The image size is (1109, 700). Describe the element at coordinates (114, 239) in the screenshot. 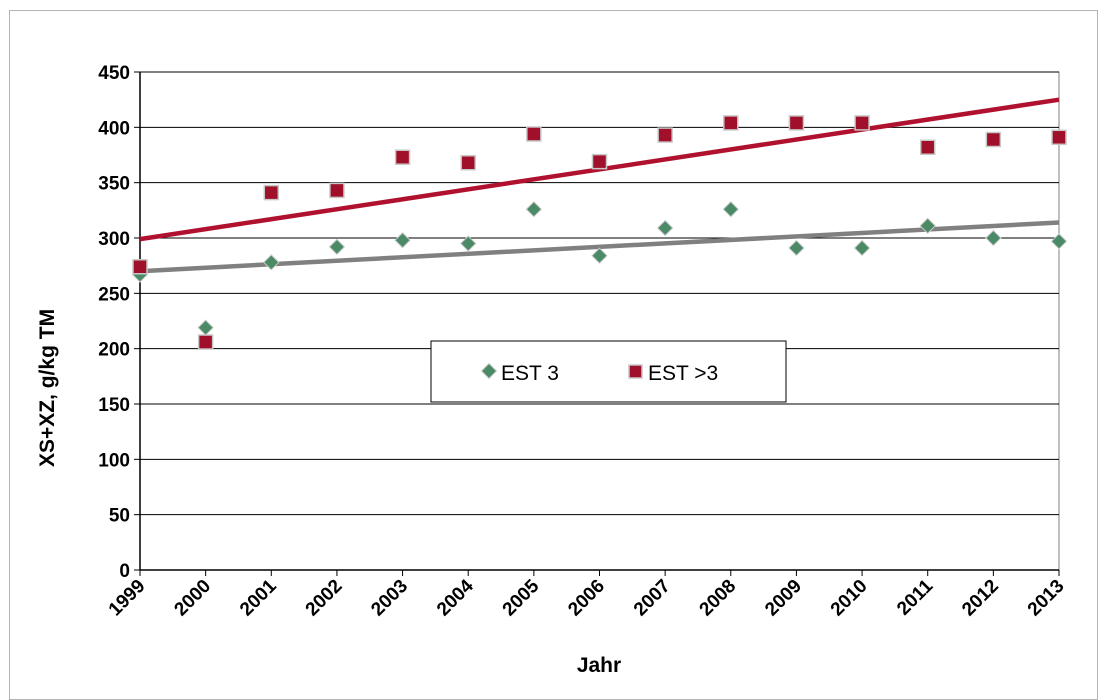

I see `y-tick-label-300: 300` at that location.